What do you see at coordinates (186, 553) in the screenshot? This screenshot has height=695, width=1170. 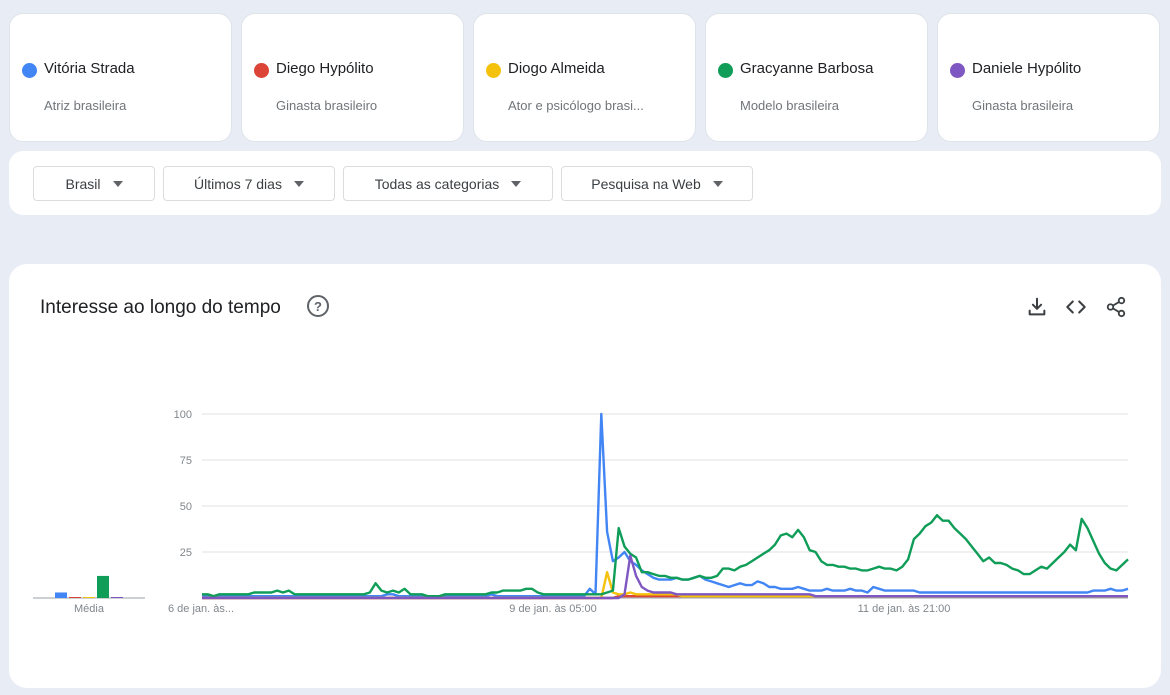 I see `y-tick-label: 25` at bounding box center [186, 553].